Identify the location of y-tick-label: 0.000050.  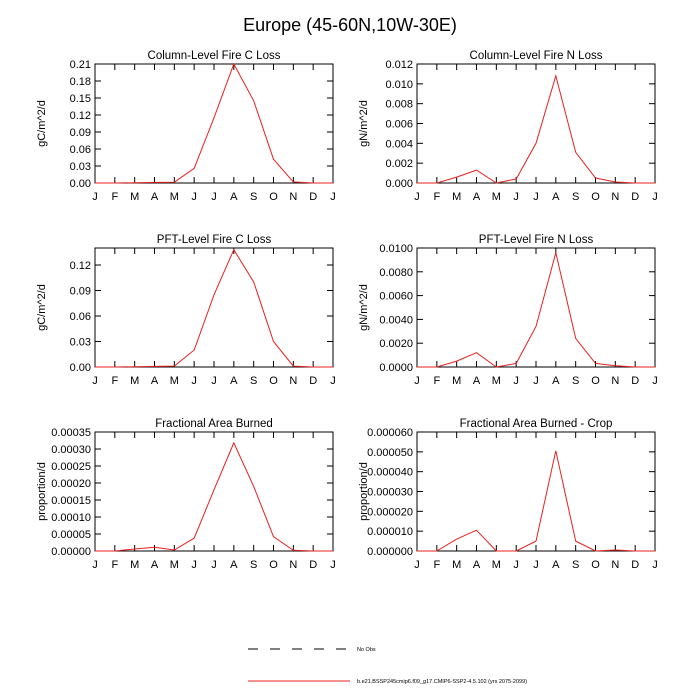
(390, 453).